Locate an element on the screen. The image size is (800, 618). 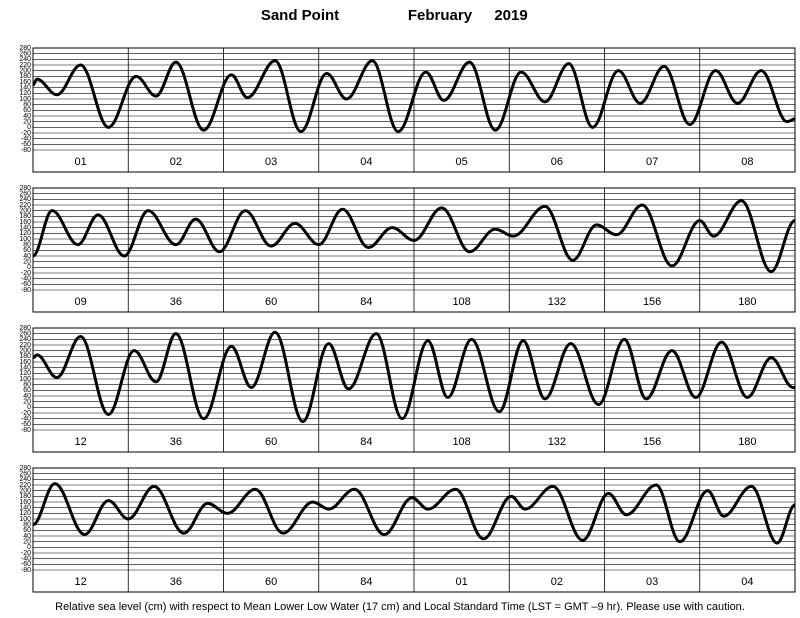
day-label: 09 is located at coordinates (81, 302).